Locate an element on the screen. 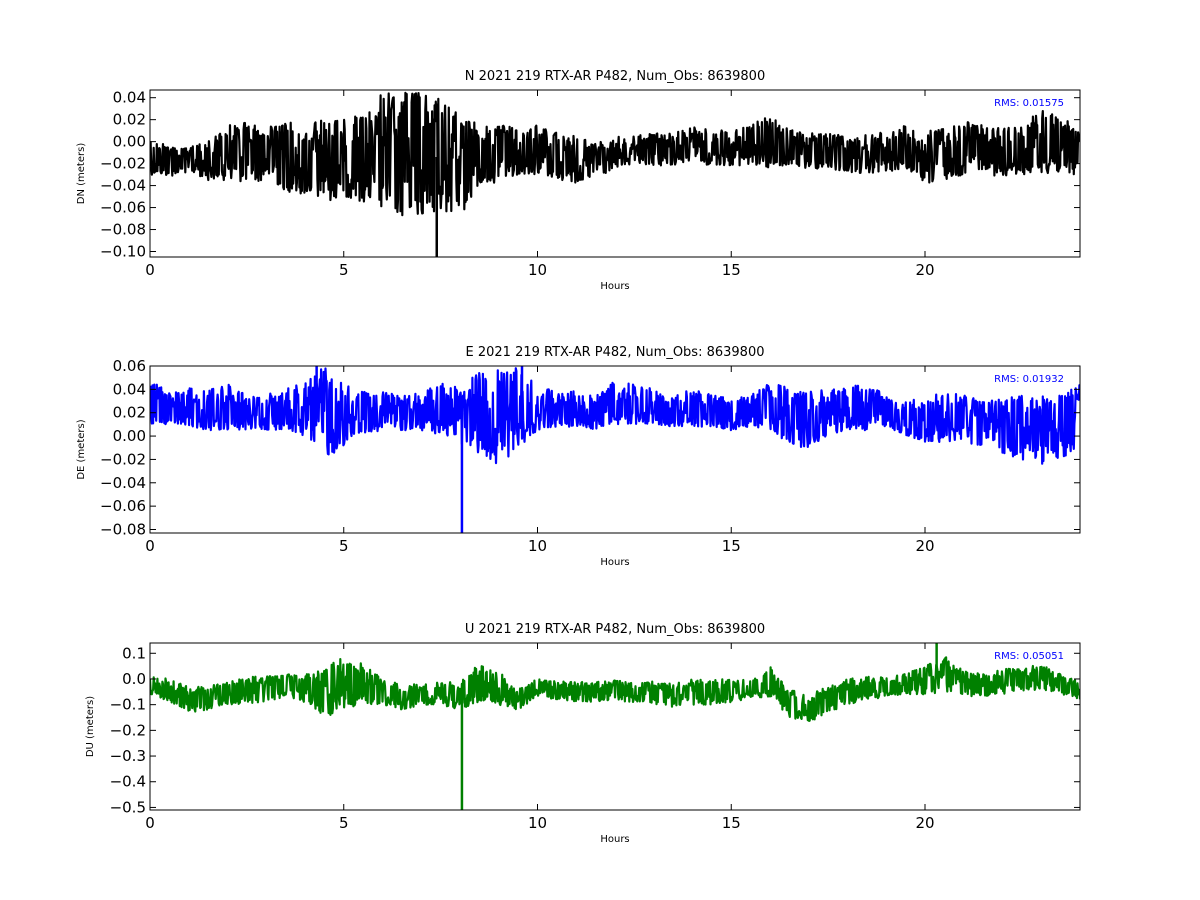 This screenshot has width=1200, height=900. rms-annotation: RMS: 0.05051 is located at coordinates (1029, 656).